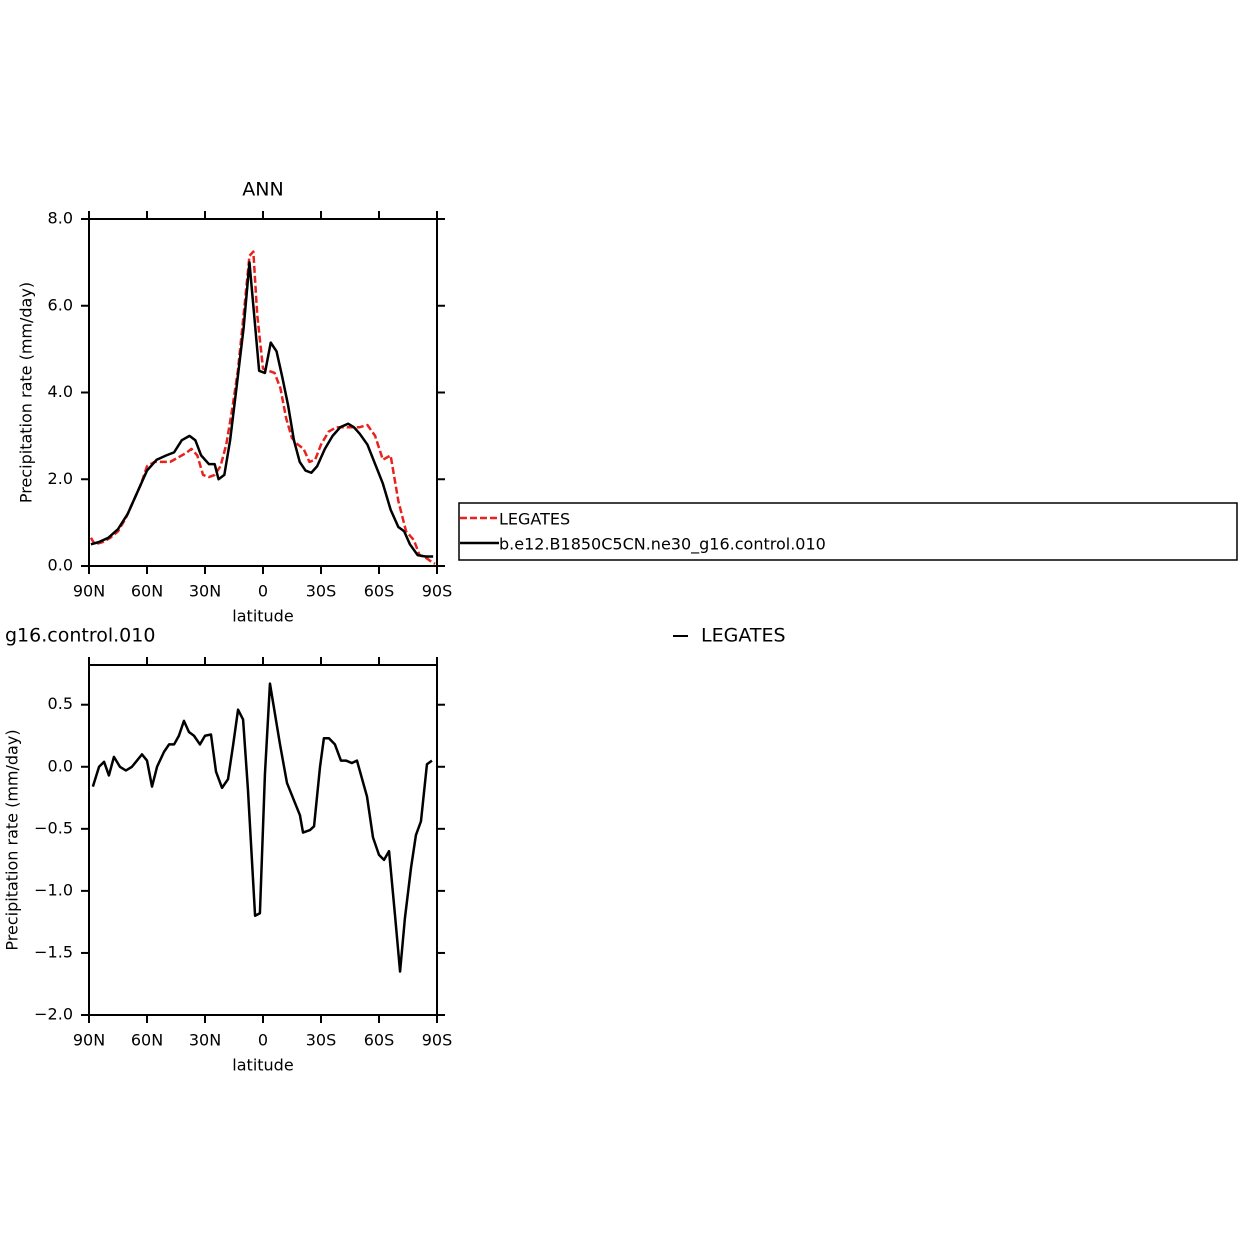 The image size is (1256, 1253). What do you see at coordinates (53, 889) in the screenshot?
I see `y-tick-label: −1.0` at bounding box center [53, 889].